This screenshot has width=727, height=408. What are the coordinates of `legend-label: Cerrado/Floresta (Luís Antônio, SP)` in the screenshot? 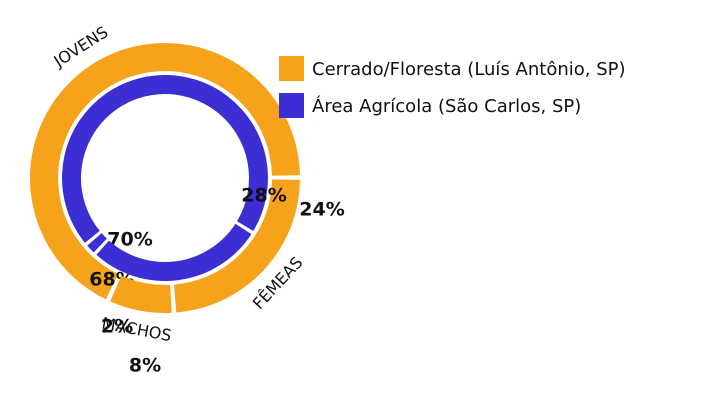 It's located at (469, 69).